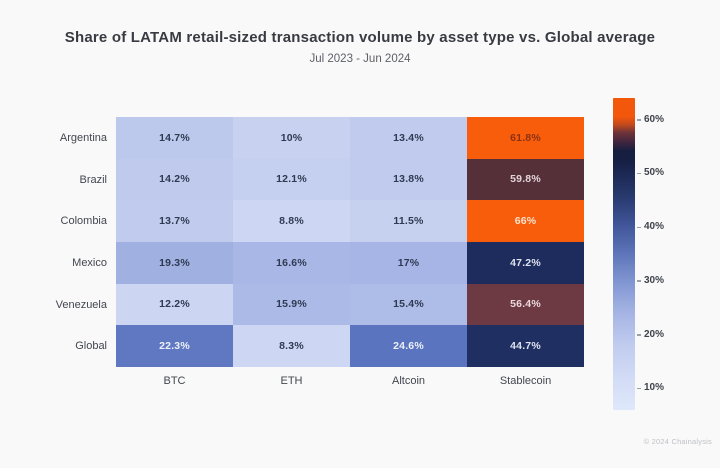  Describe the element at coordinates (93, 179) in the screenshot. I see `row-label-brazil: Brazil` at that location.